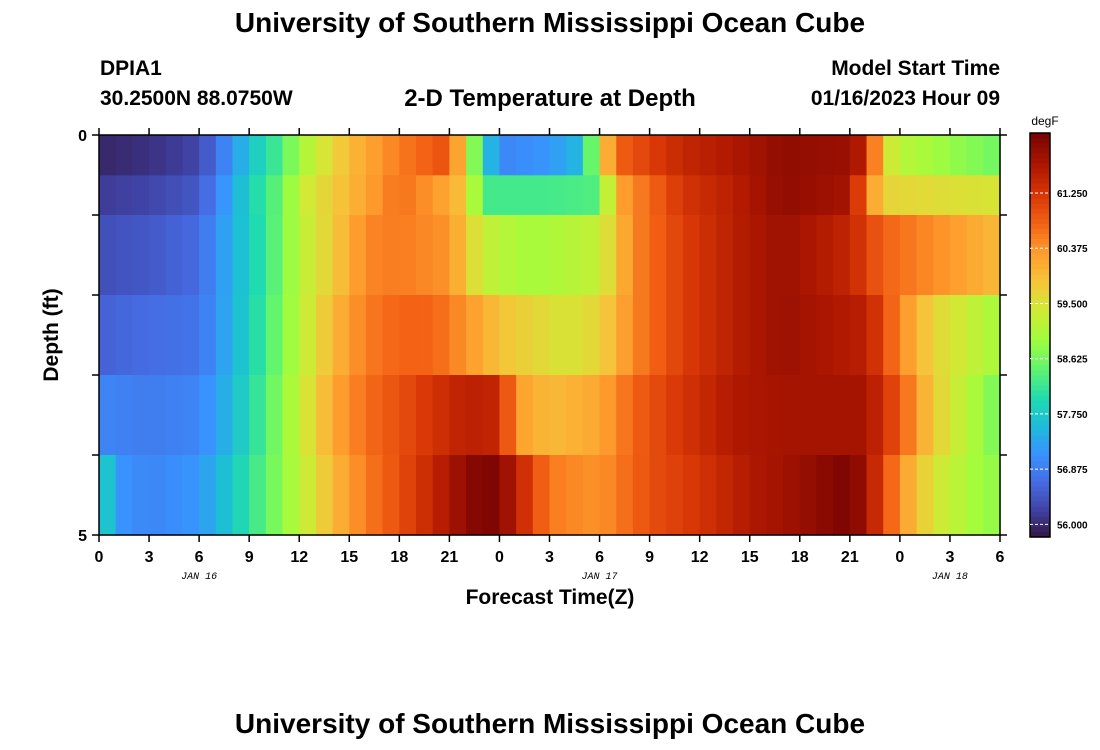 Image resolution: width=1100 pixels, height=750 pixels. I want to click on x-tick-label: 21, so click(449, 557).